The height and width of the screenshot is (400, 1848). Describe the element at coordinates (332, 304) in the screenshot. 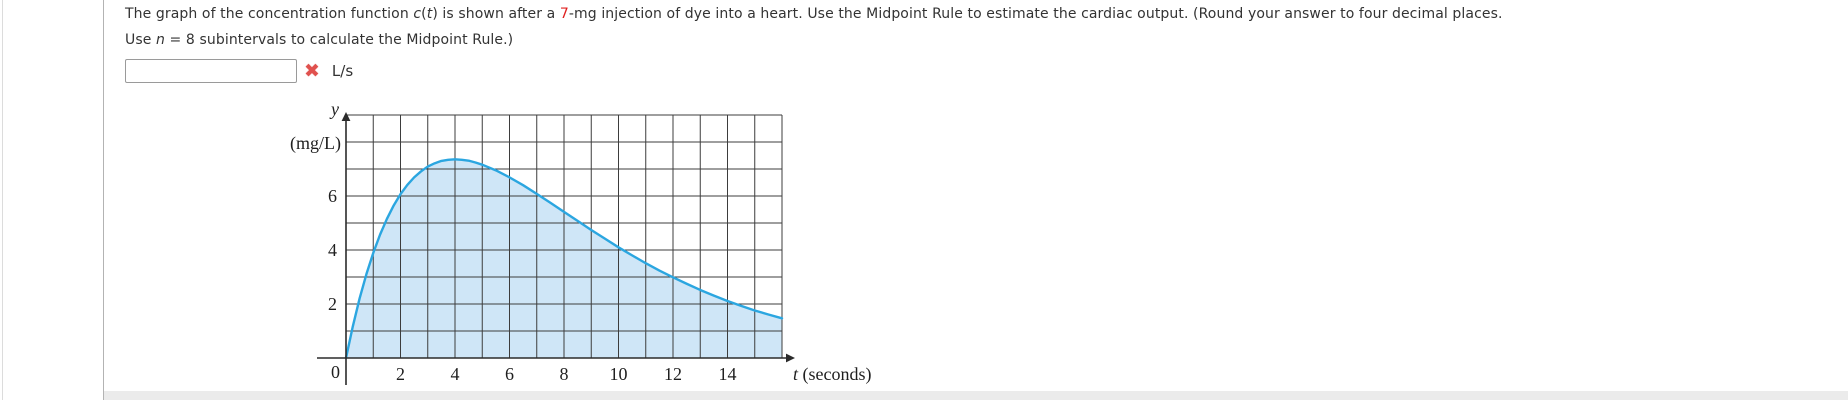

I see `y-tick-label: 2` at that location.